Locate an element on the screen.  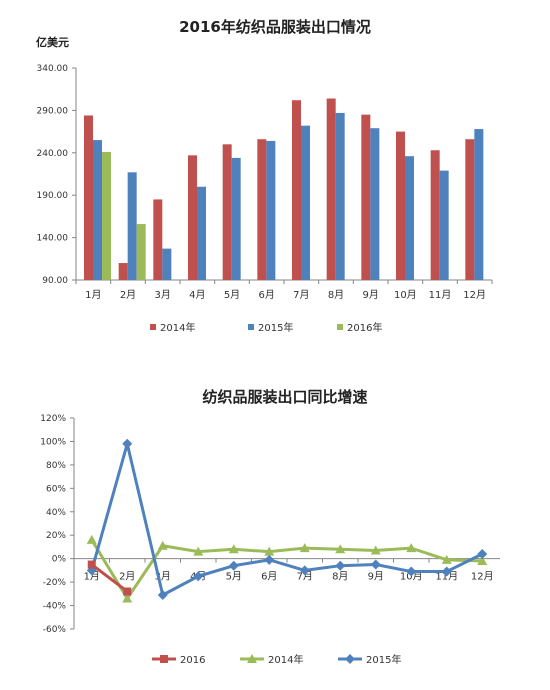
x-tick-label: 8月 is located at coordinates (336, 295).